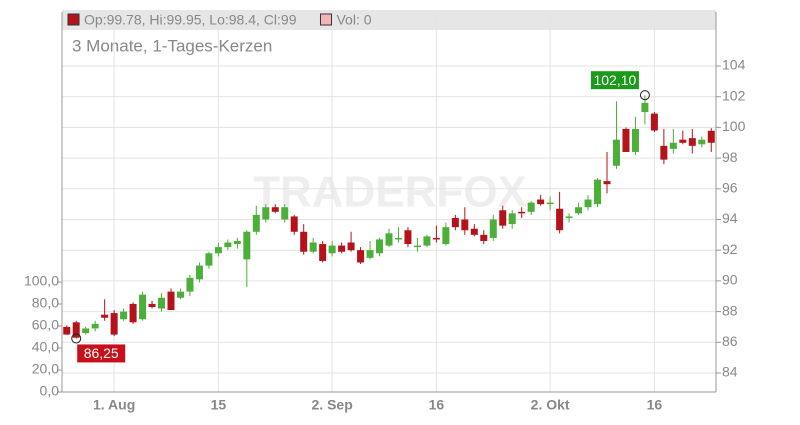 The width and height of the screenshot is (800, 425). Describe the element at coordinates (730, 341) in the screenshot. I see `y-tick-label: 86` at that location.